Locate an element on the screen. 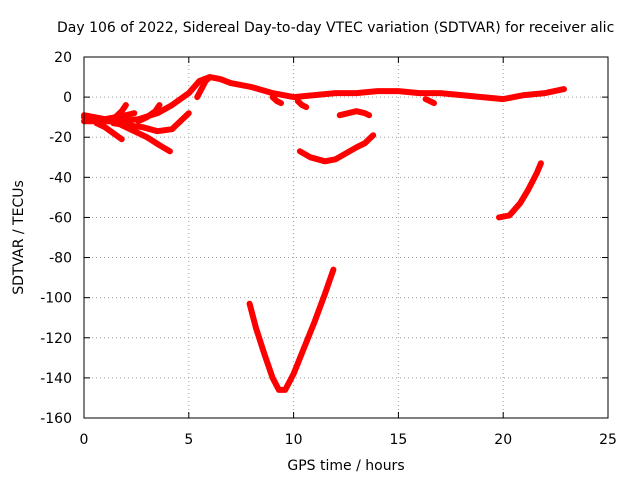 The height and width of the screenshot is (480, 640). y-tick-label: -120 is located at coordinates (56, 339).